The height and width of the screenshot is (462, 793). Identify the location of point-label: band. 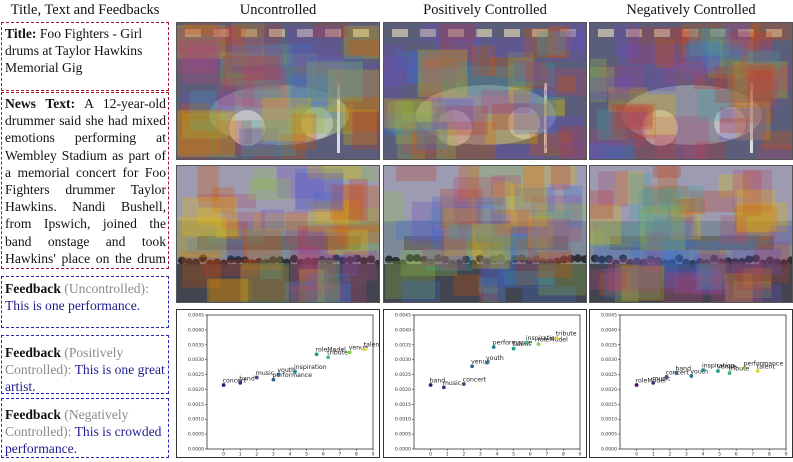
(683, 368).